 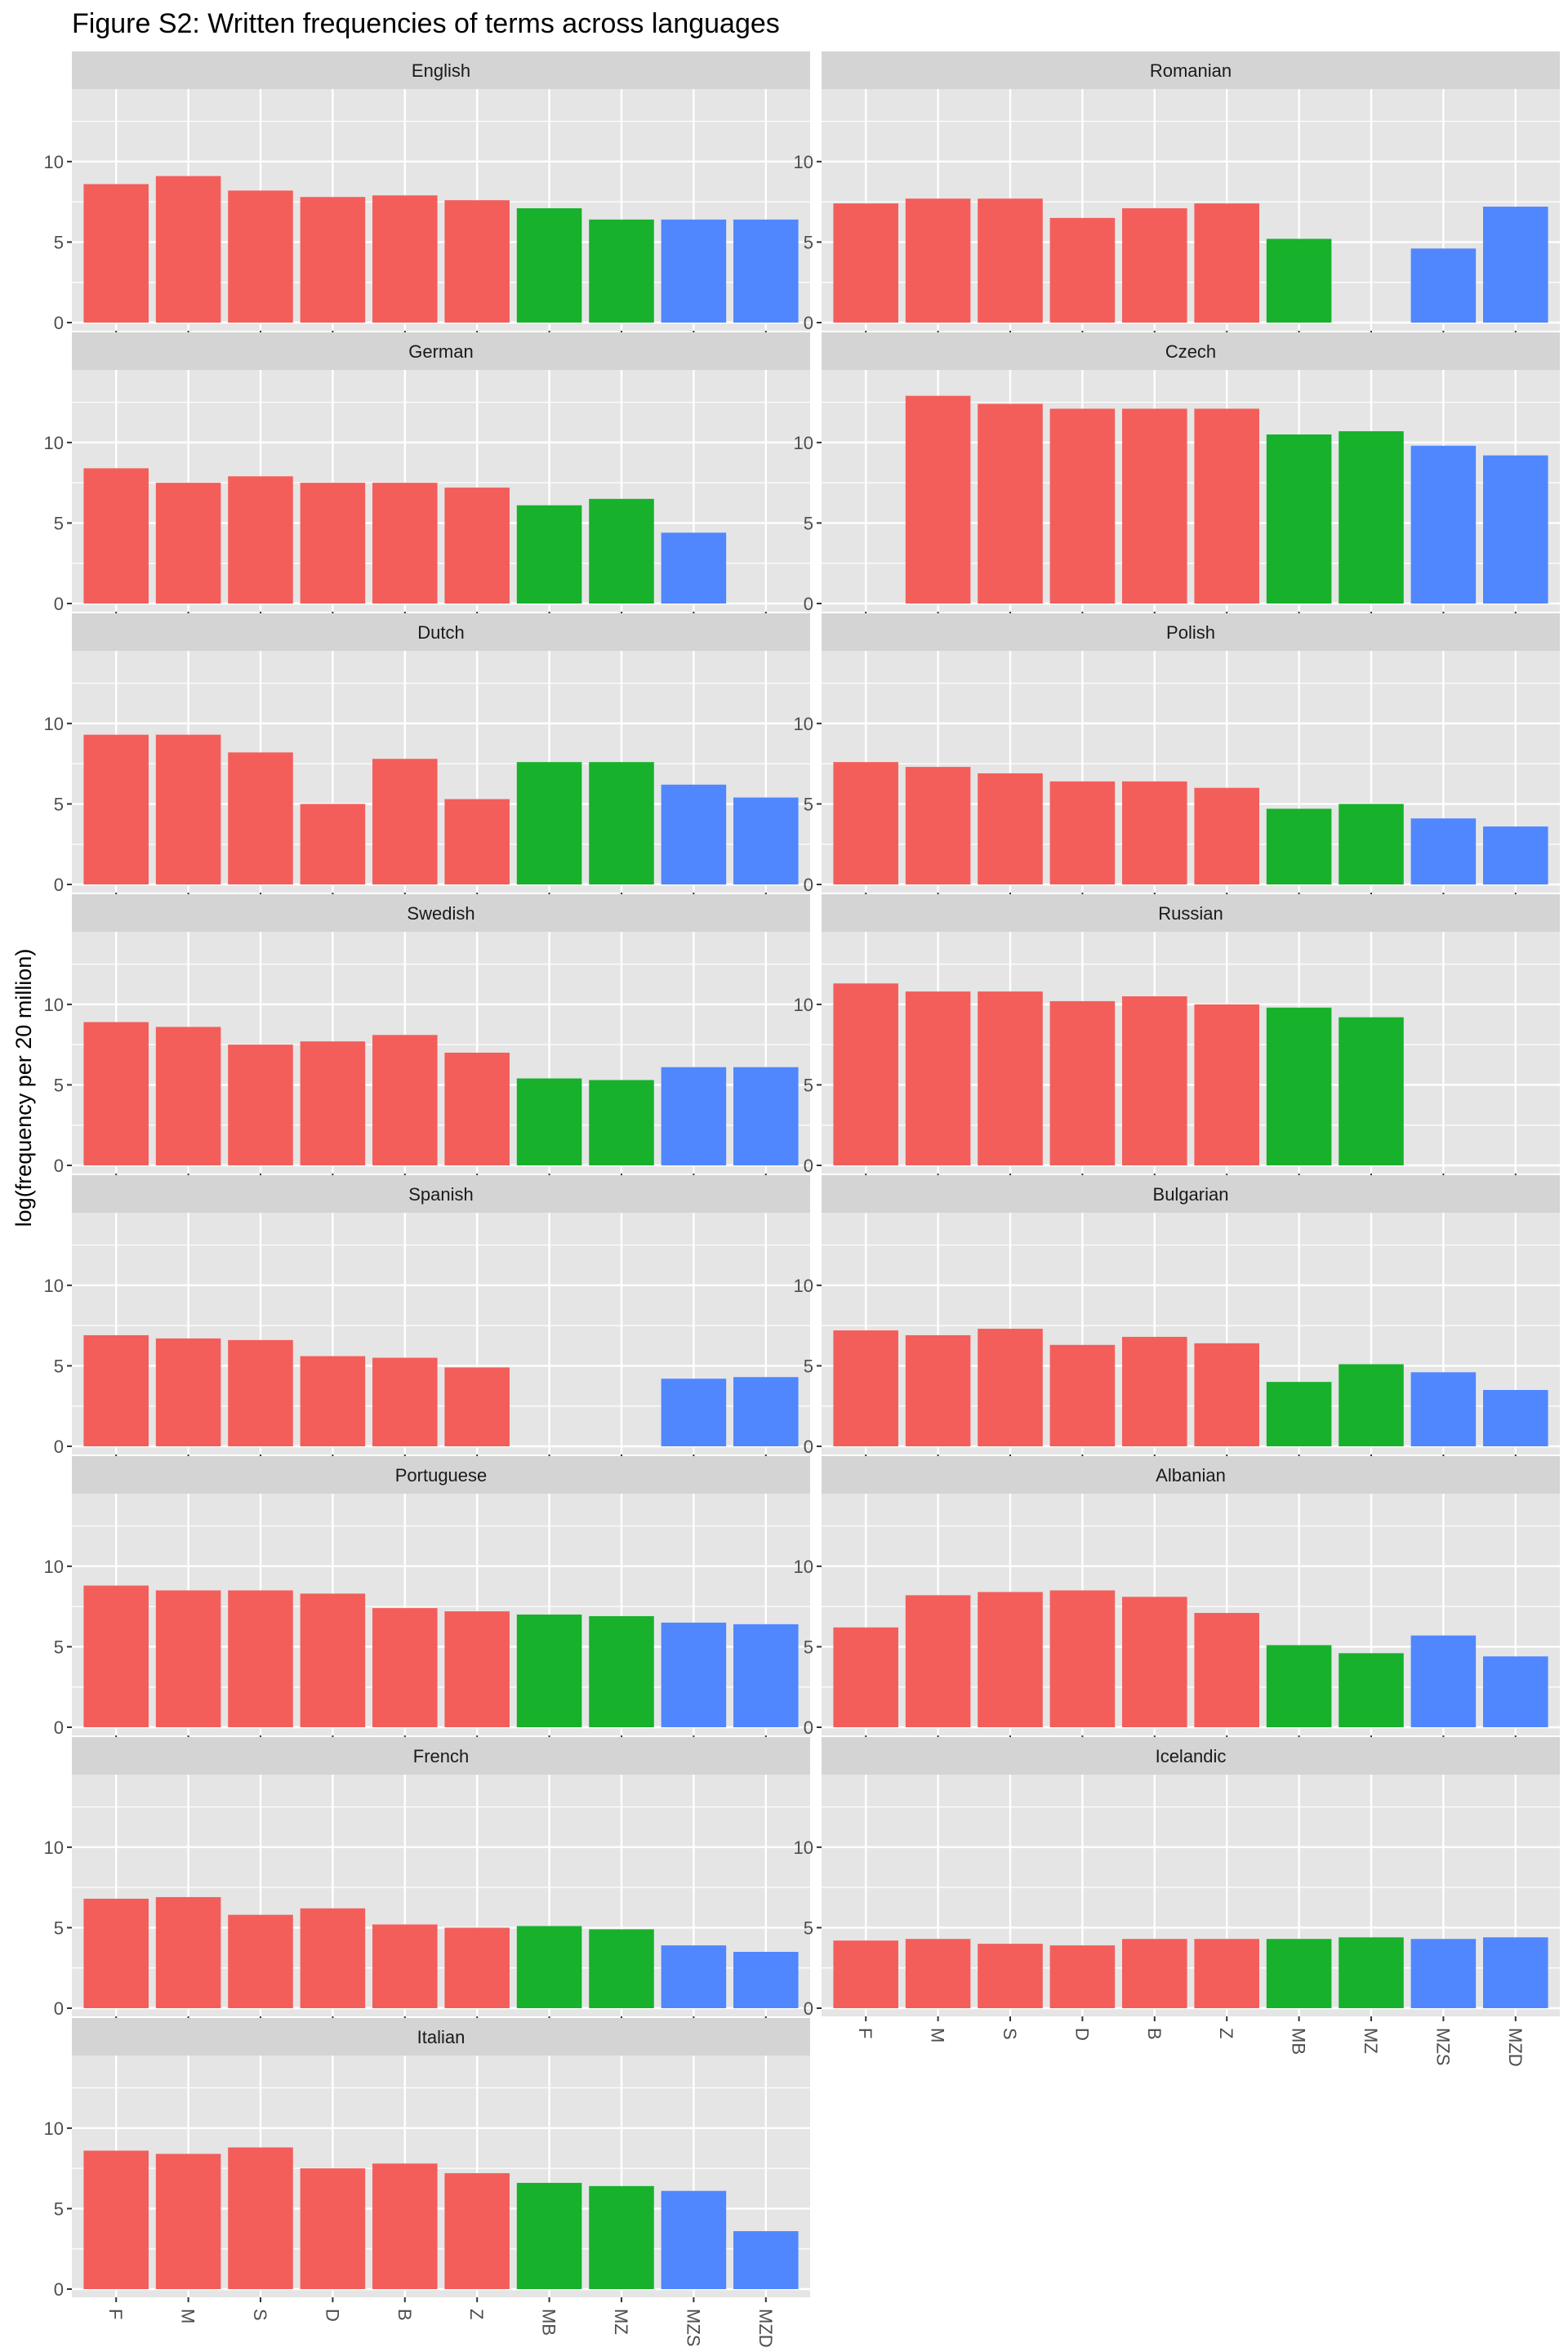 What do you see at coordinates (1190, 914) in the screenshot?
I see `facet-label-russian: Russian` at bounding box center [1190, 914].